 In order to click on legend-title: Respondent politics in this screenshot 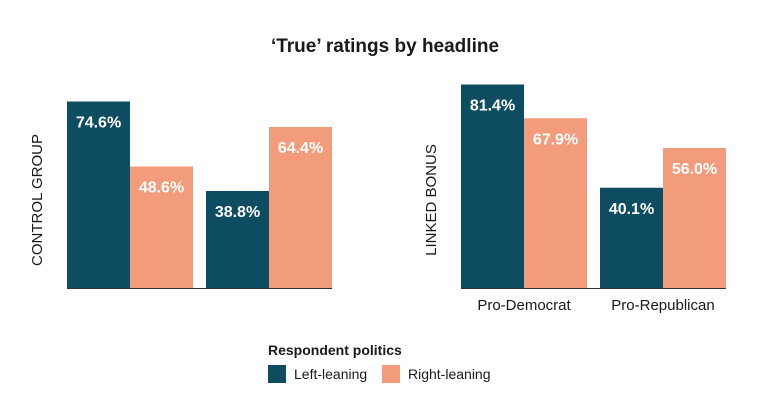, I will do `click(335, 350)`.